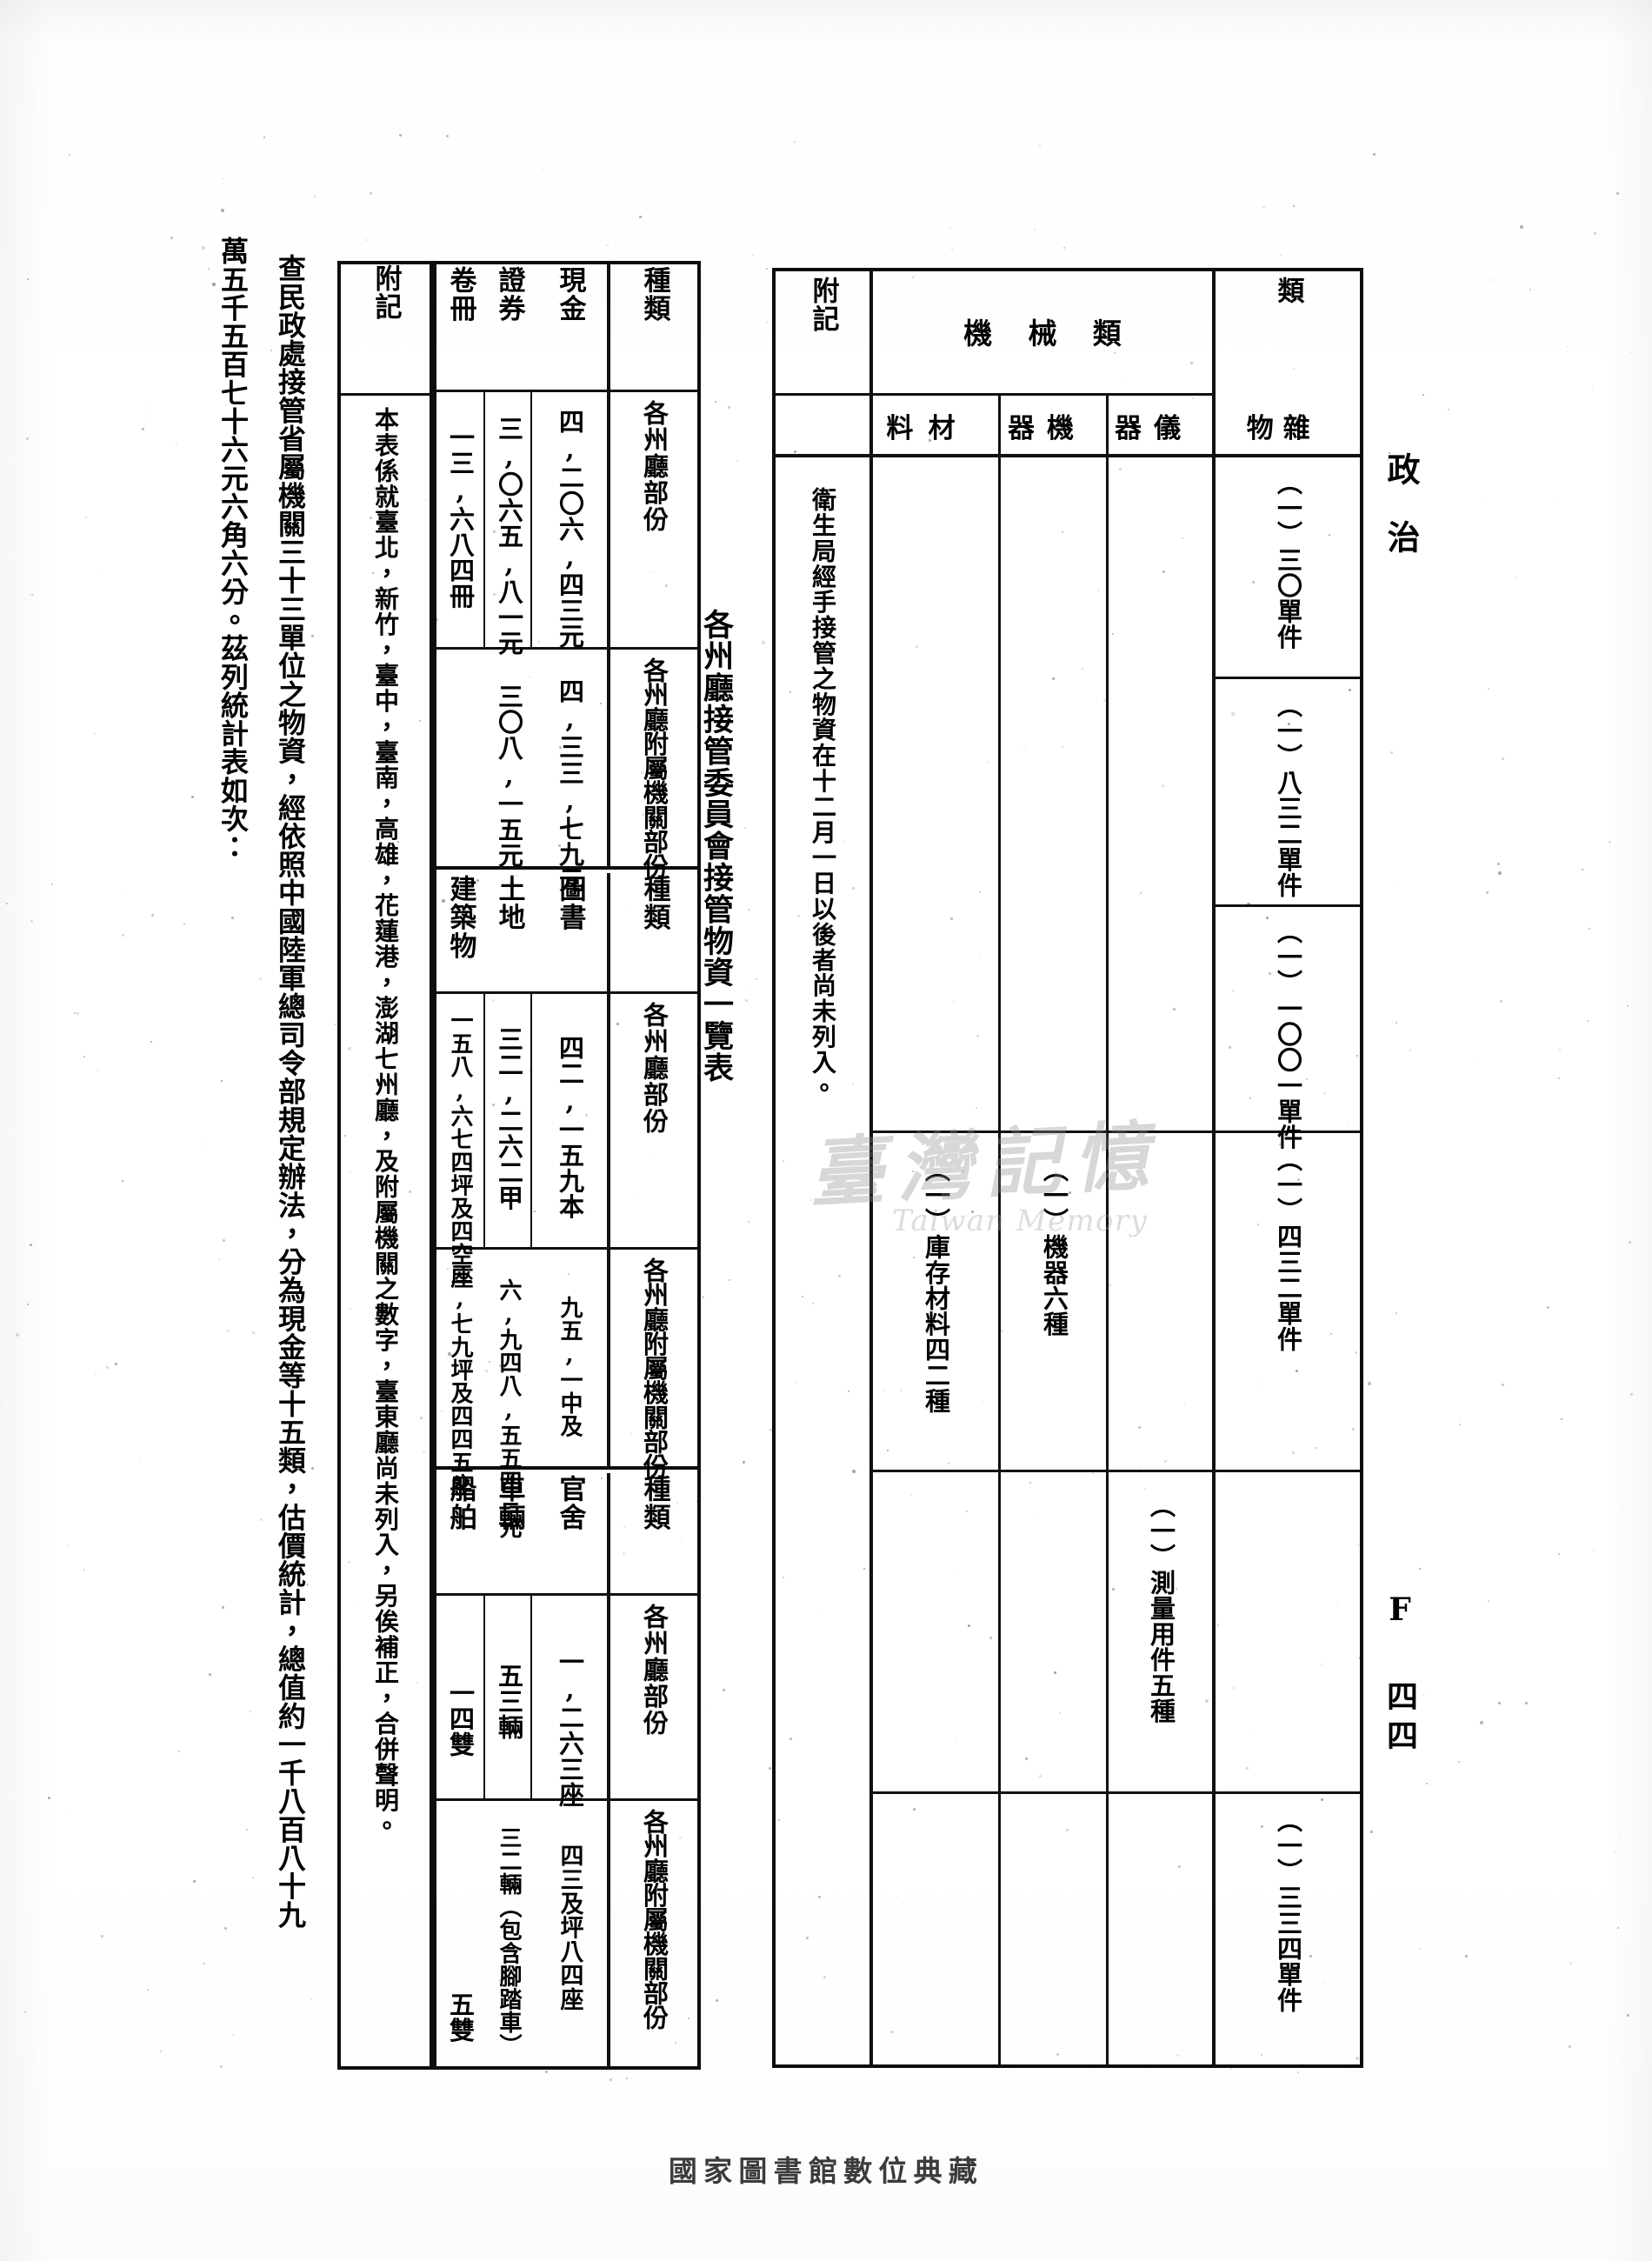 The image size is (1652, 2261). Describe the element at coordinates (1042, 333) in the screenshot. I see `rt-group-header-cell: 機械類` at that location.